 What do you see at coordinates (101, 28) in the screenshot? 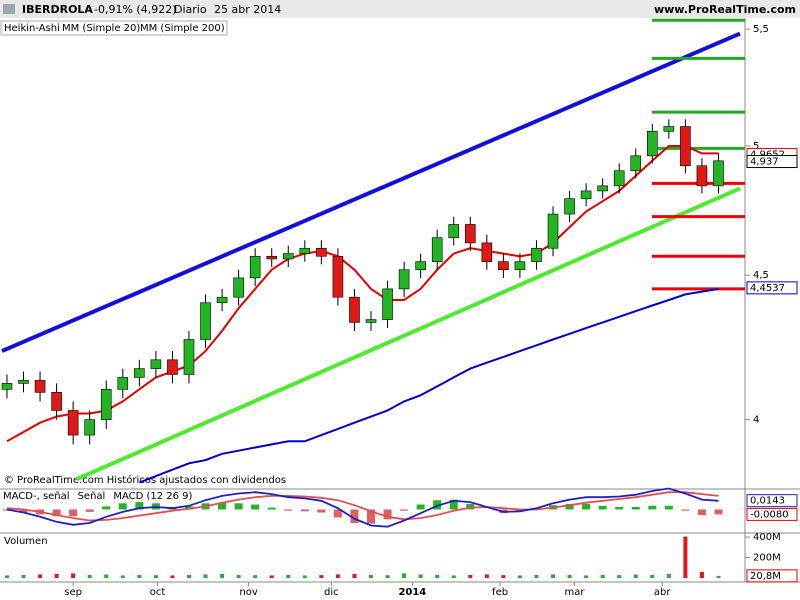
I see `legend-item: MM (Simple 20)` at bounding box center [101, 28].